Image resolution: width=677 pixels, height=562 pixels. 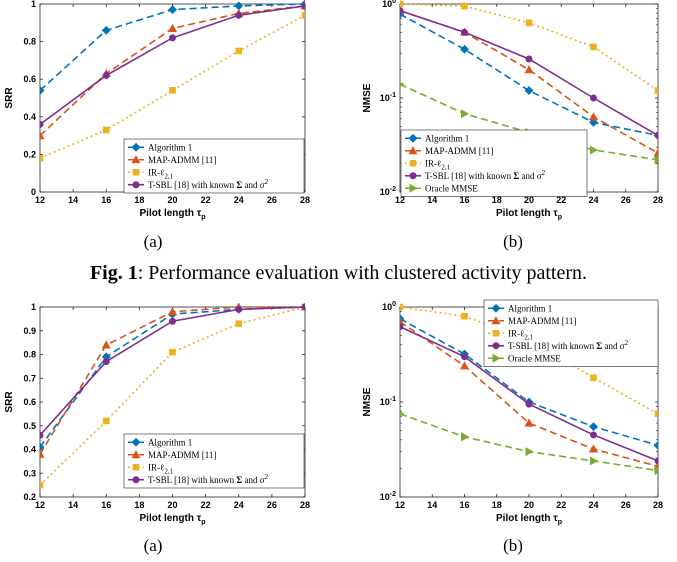 What do you see at coordinates (29, 331) in the screenshot?
I see `y-tick-label: 0.9` at bounding box center [29, 331].